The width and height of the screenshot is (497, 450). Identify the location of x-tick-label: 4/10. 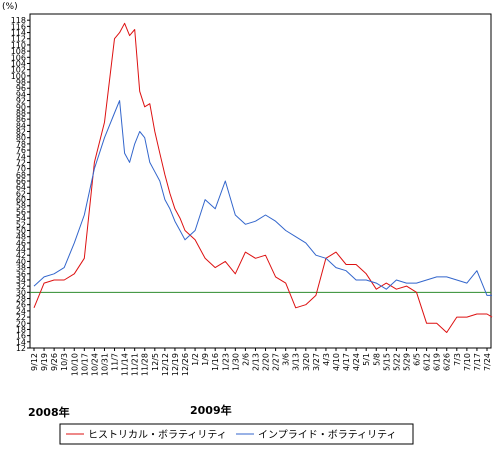
(336, 362).